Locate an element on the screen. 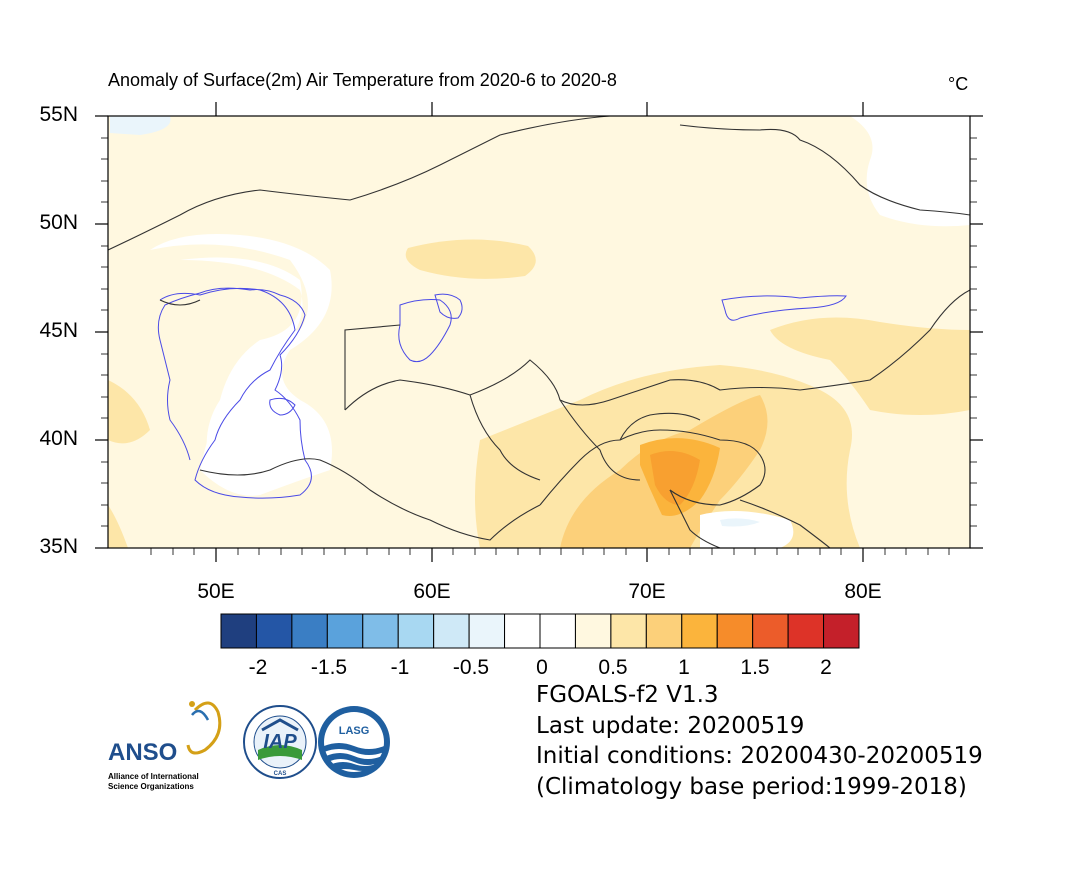 The height and width of the screenshot is (872, 1080). colorbar-label: 0.5 is located at coordinates (613, 667).